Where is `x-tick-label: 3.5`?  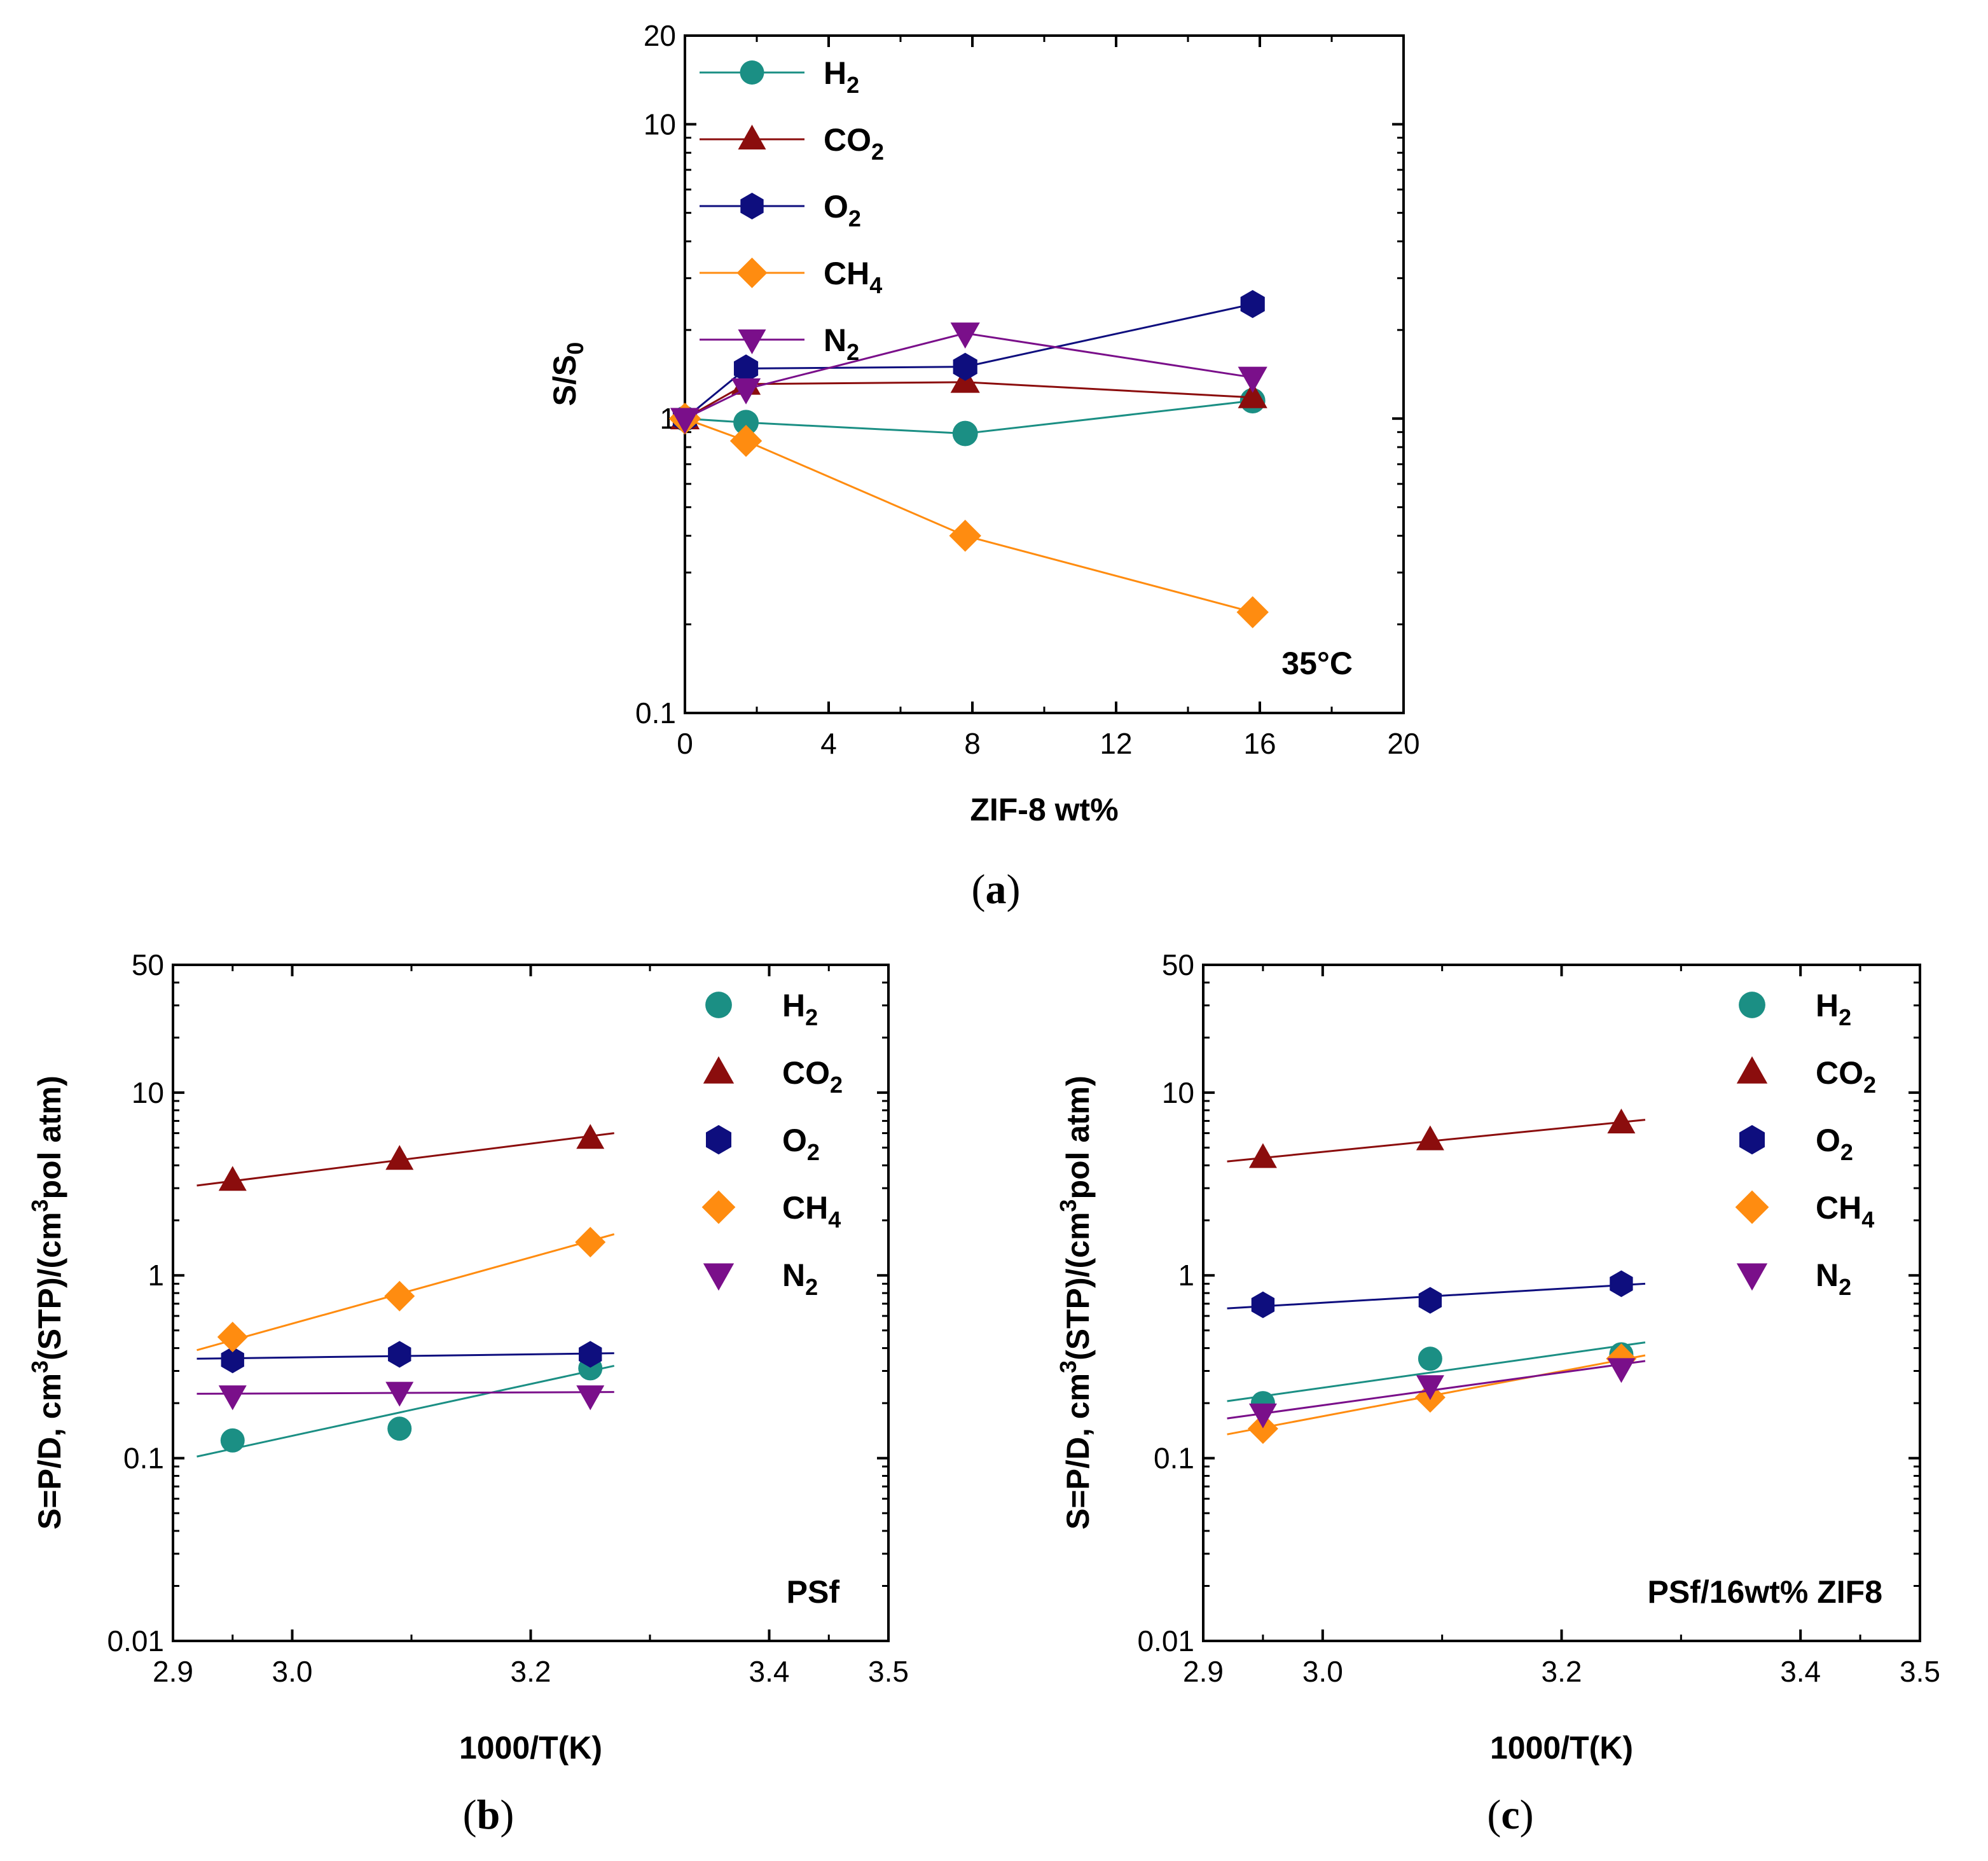
x-tick-label: 3.5 is located at coordinates (889, 1671).